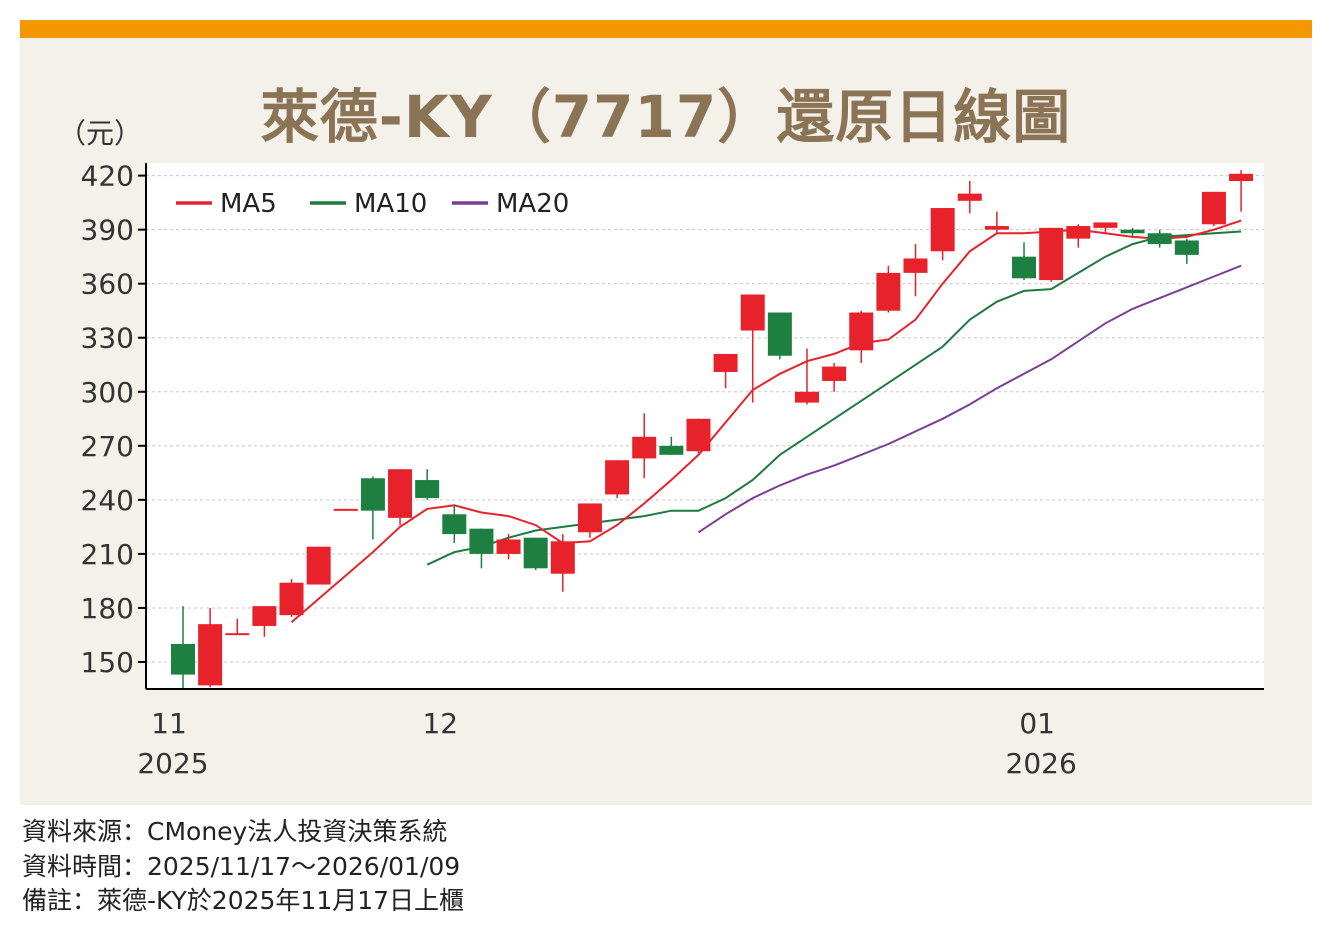 The width and height of the screenshot is (1332, 929). Describe the element at coordinates (666, 29) in the screenshot. I see `top-accent-bar` at that location.